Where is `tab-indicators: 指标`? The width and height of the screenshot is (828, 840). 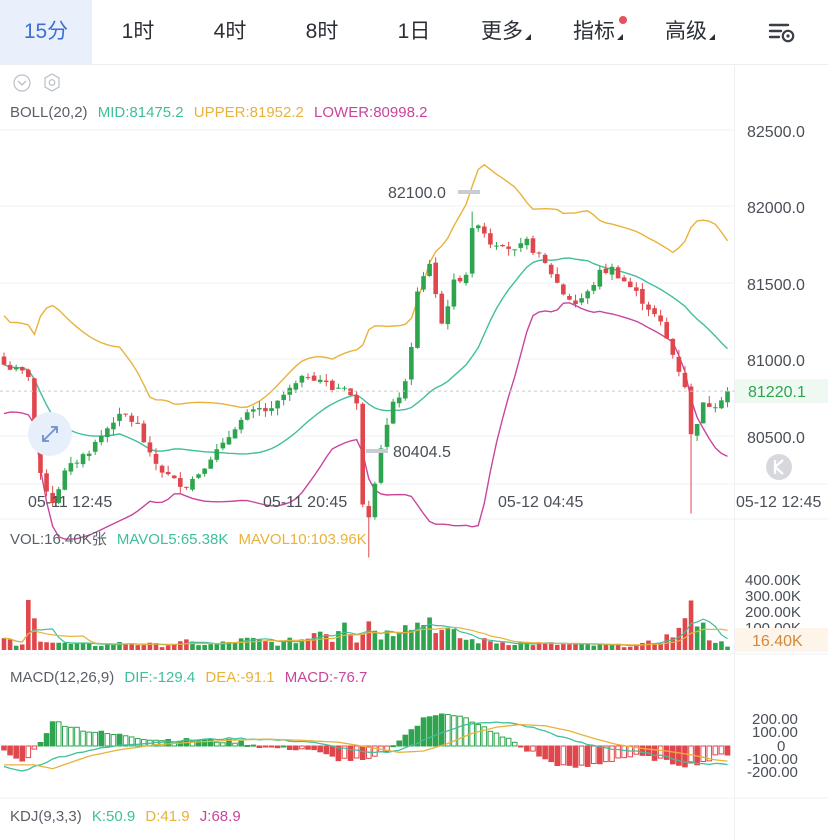 tab-indicators: 指标 is located at coordinates (598, 32).